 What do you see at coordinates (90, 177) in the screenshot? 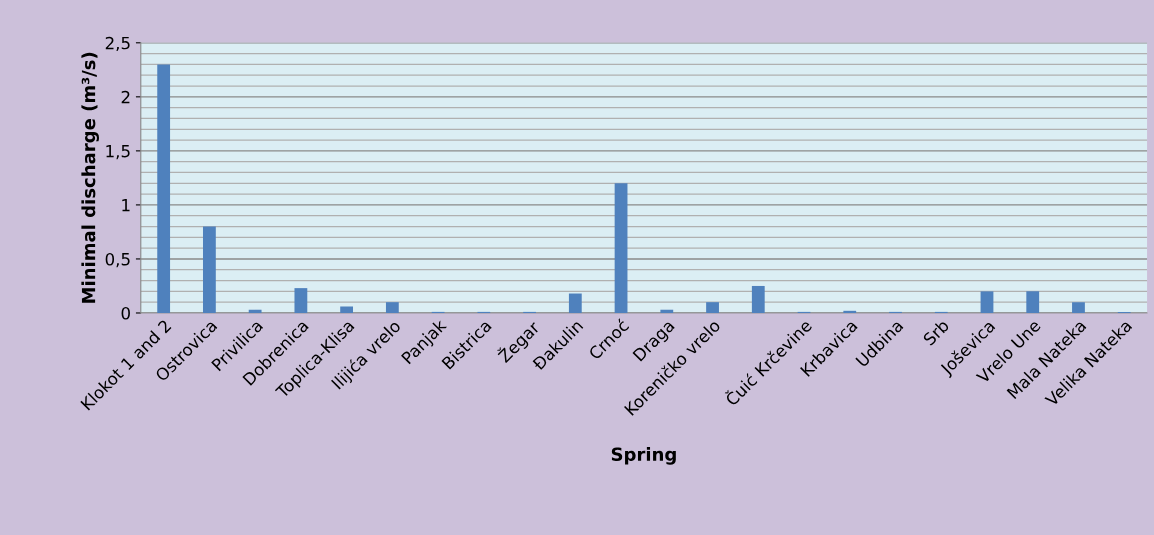
I see `y-axis-title: Minimal discharge (m³/s)` at bounding box center [90, 177].